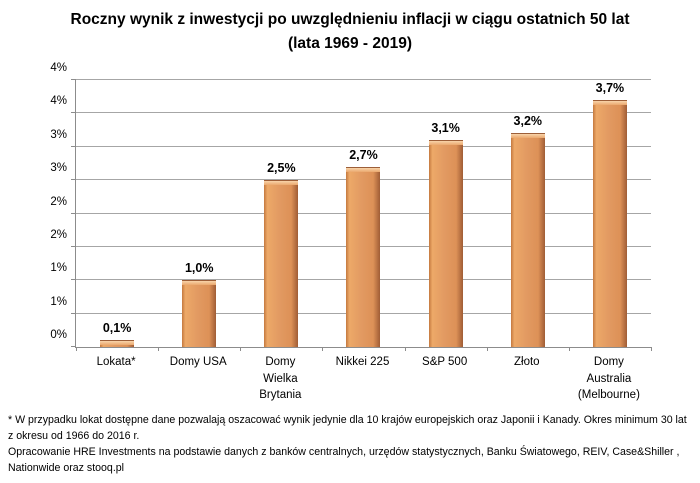 The height and width of the screenshot is (483, 700). I want to click on bar-value-label: 3,1%, so click(445, 128).